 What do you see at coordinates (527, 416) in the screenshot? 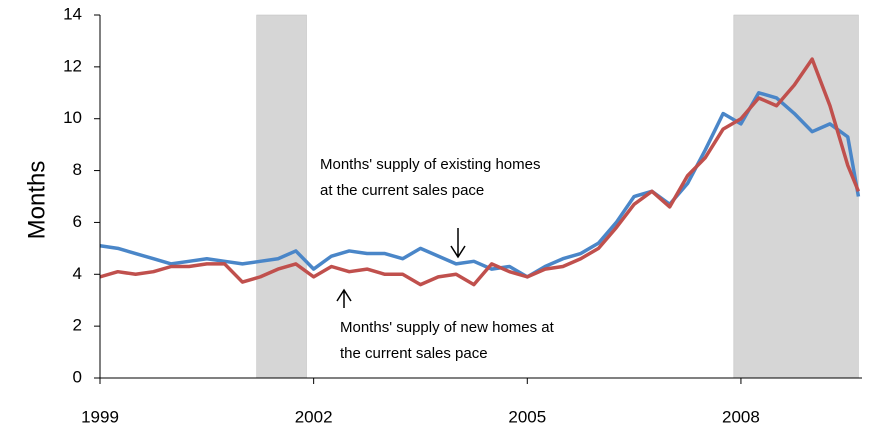
I see `x-tick-label: 2005` at bounding box center [527, 416].